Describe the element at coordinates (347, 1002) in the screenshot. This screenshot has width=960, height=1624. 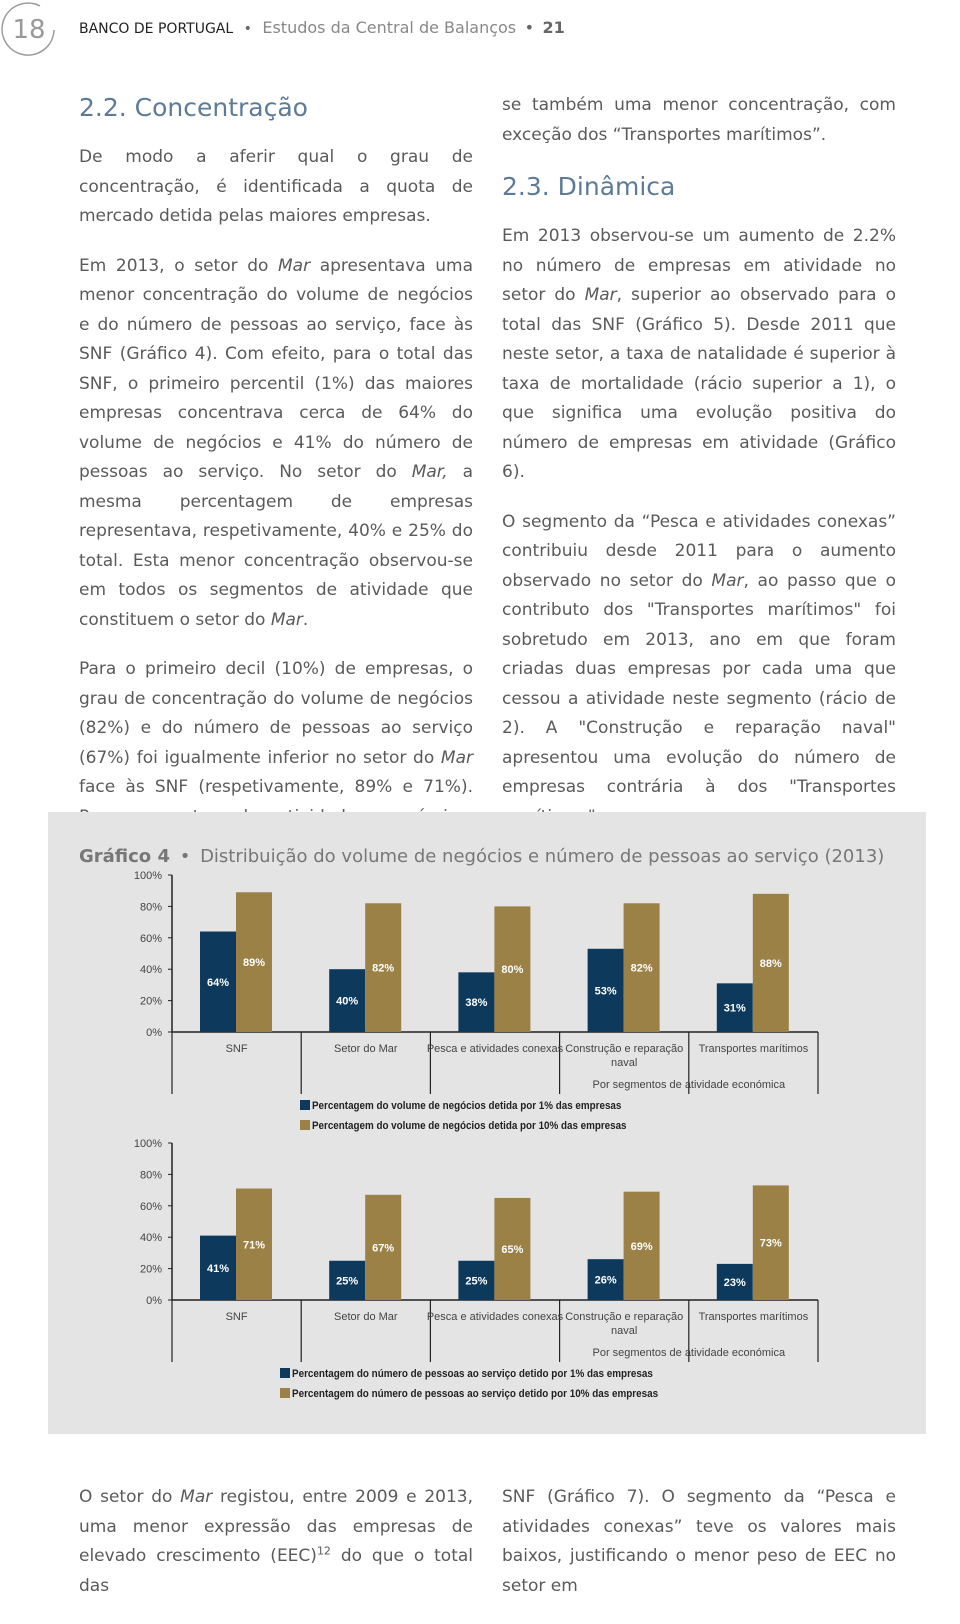
I see `value-label: 40%` at that location.